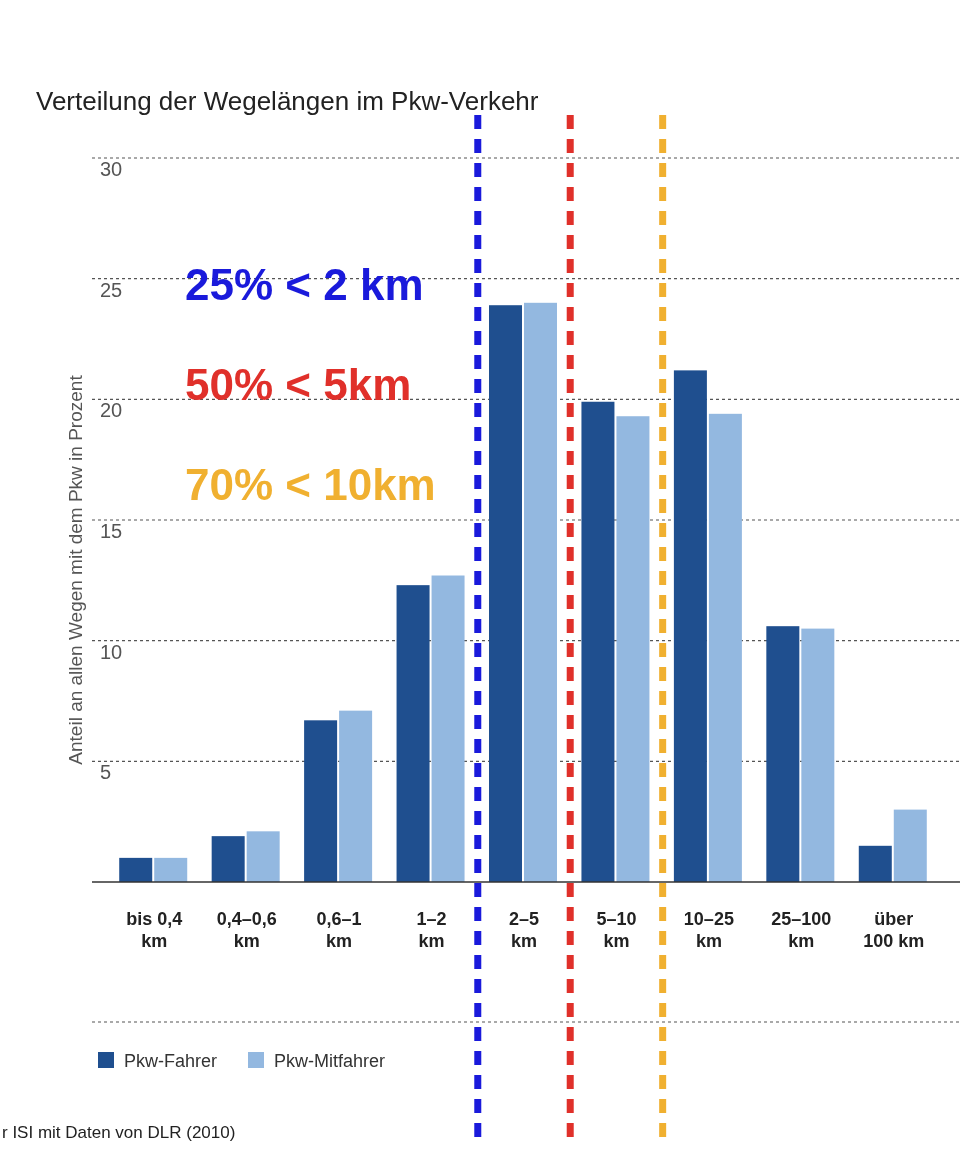 The width and height of the screenshot is (961, 1157). Describe the element at coordinates (330, 1061) in the screenshot. I see `legend-label: Pkw-Mitfahrer` at that location.